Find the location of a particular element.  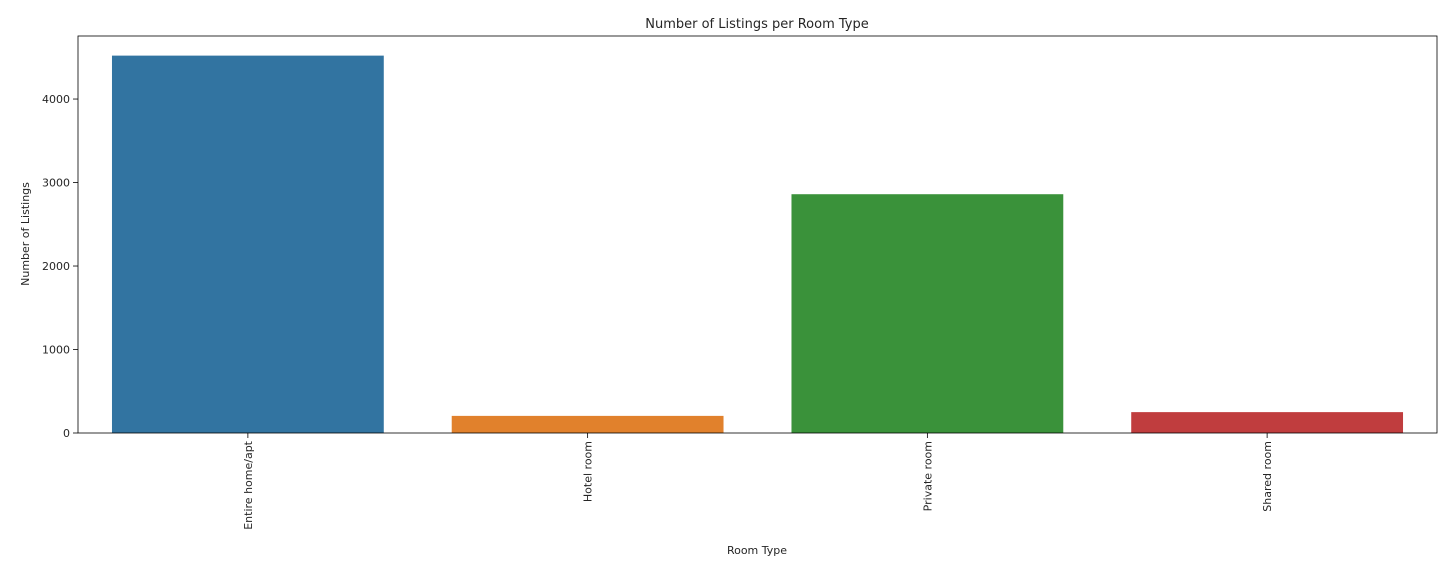

y-axis-ticks: 0 1000 2000 3000 4000 is located at coordinates (60, 266).